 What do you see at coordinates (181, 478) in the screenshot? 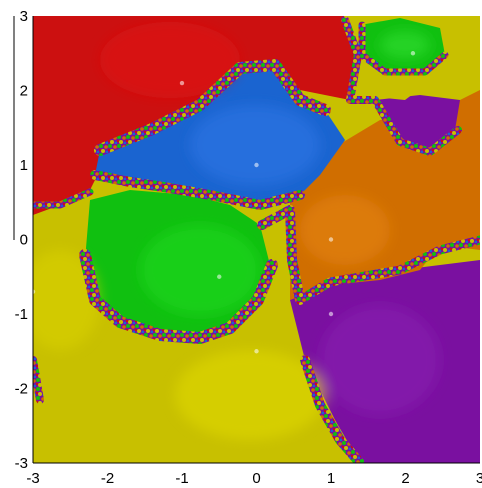
I see `x-tick-label: -1` at bounding box center [181, 478].